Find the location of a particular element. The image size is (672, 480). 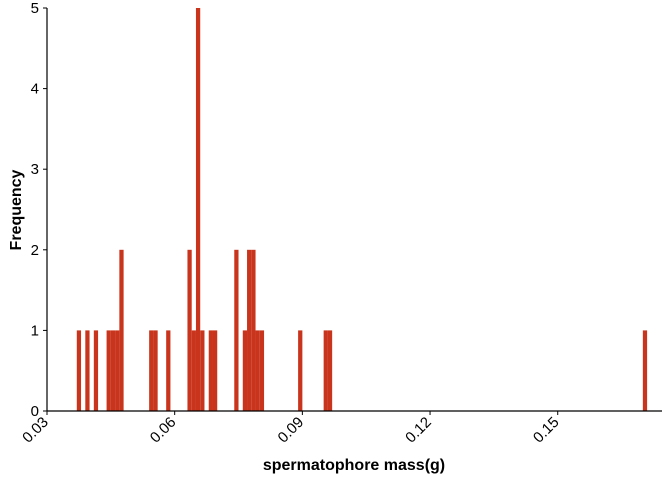

y-tick-label: 3 is located at coordinates (35, 169).